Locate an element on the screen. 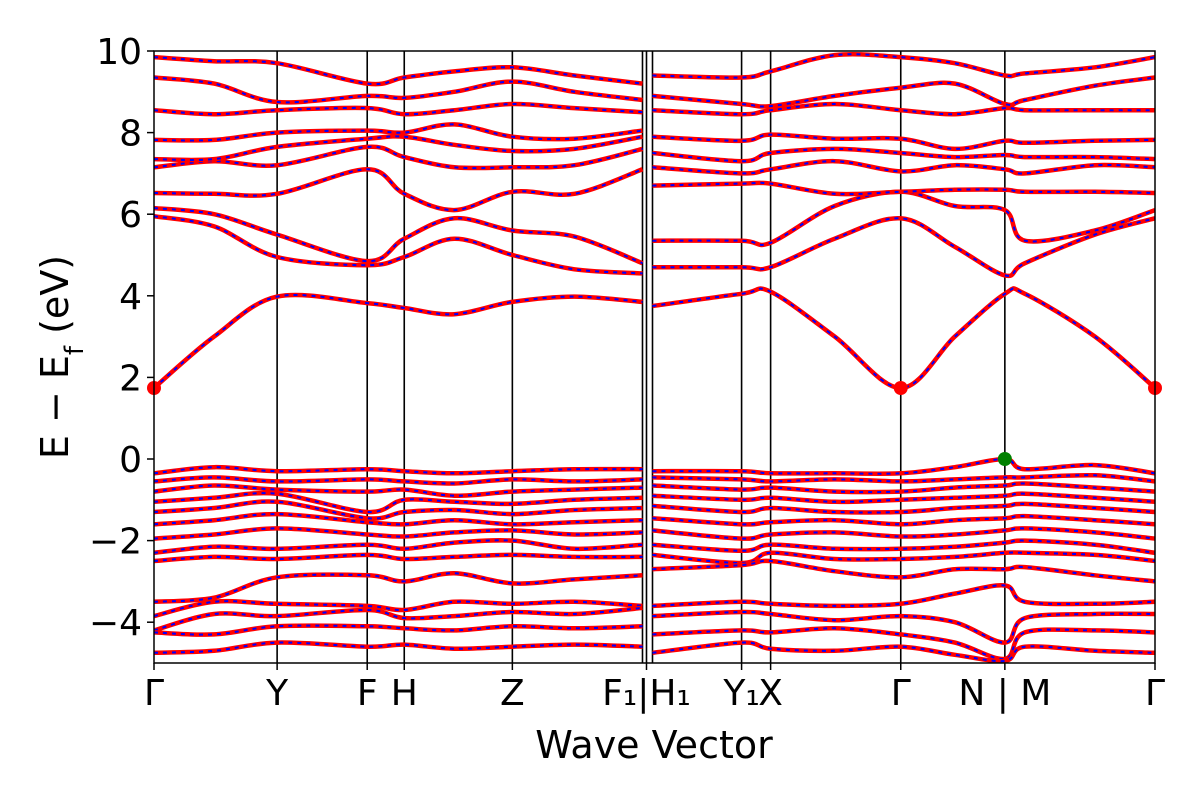 This screenshot has height=800, width=1200. y-tick-label: 4 is located at coordinates (130, 297).